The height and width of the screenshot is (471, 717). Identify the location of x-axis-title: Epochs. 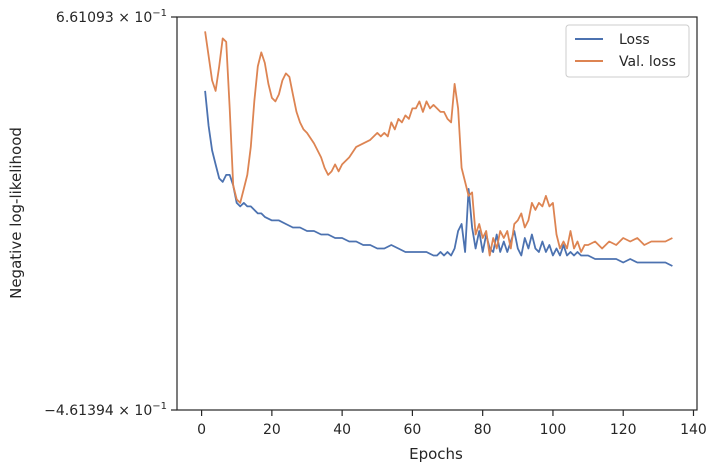
(436, 454).